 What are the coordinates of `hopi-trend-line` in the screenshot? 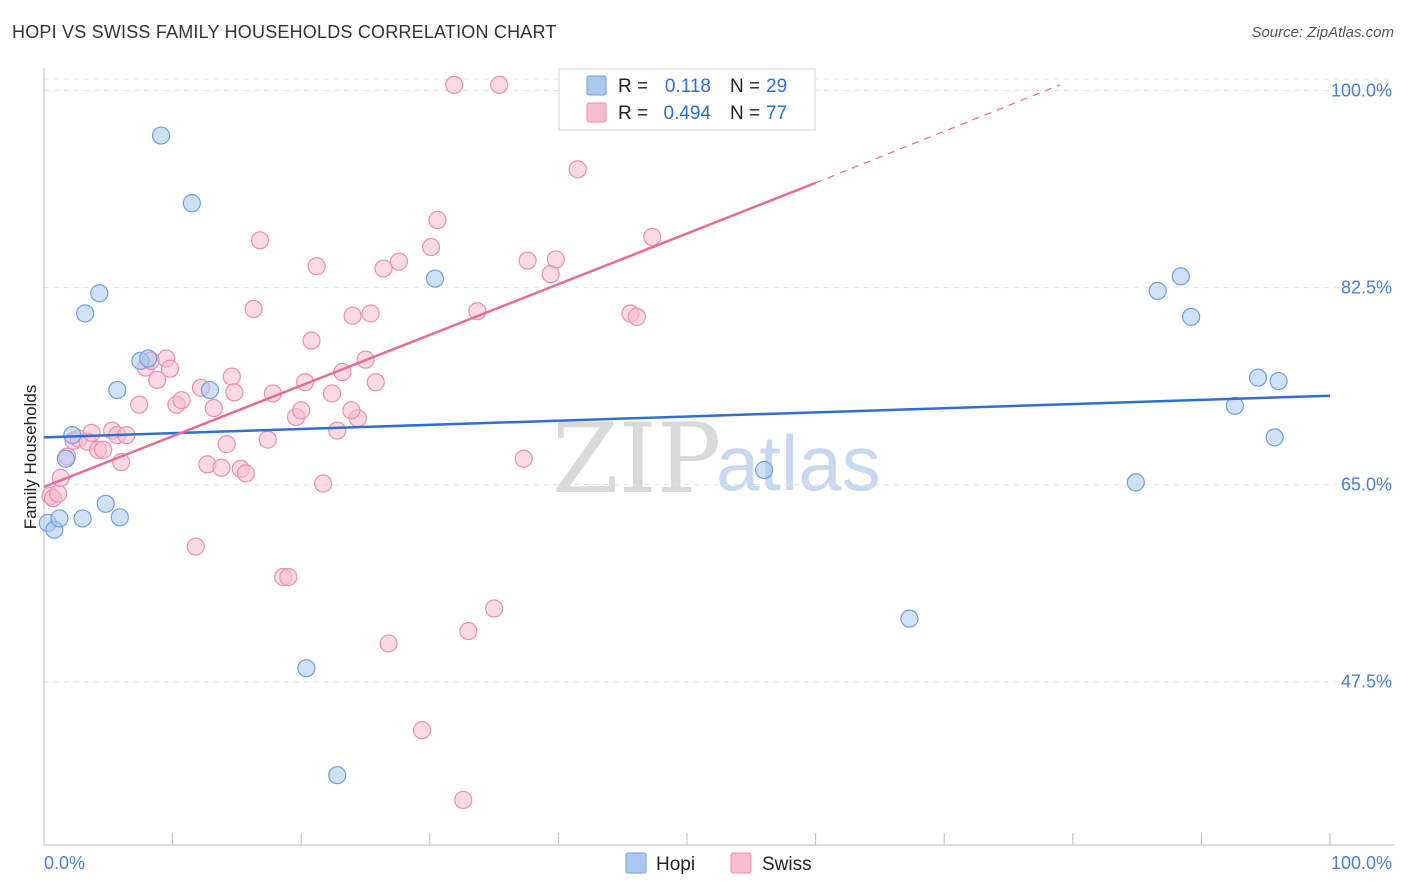 It's located at (687, 416).